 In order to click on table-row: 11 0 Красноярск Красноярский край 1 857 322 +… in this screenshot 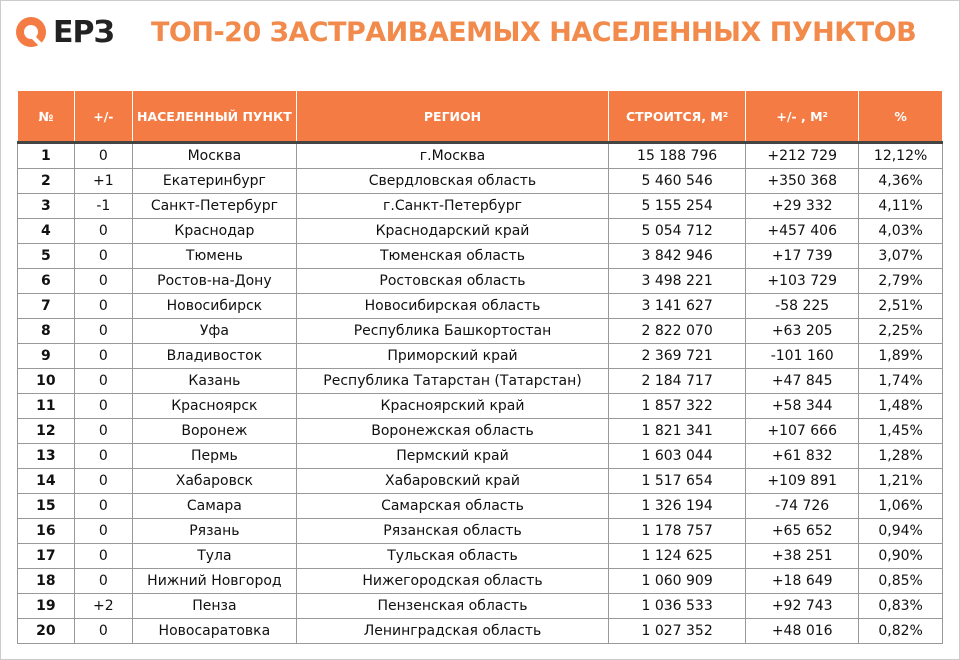, I will do `click(480, 406)`.